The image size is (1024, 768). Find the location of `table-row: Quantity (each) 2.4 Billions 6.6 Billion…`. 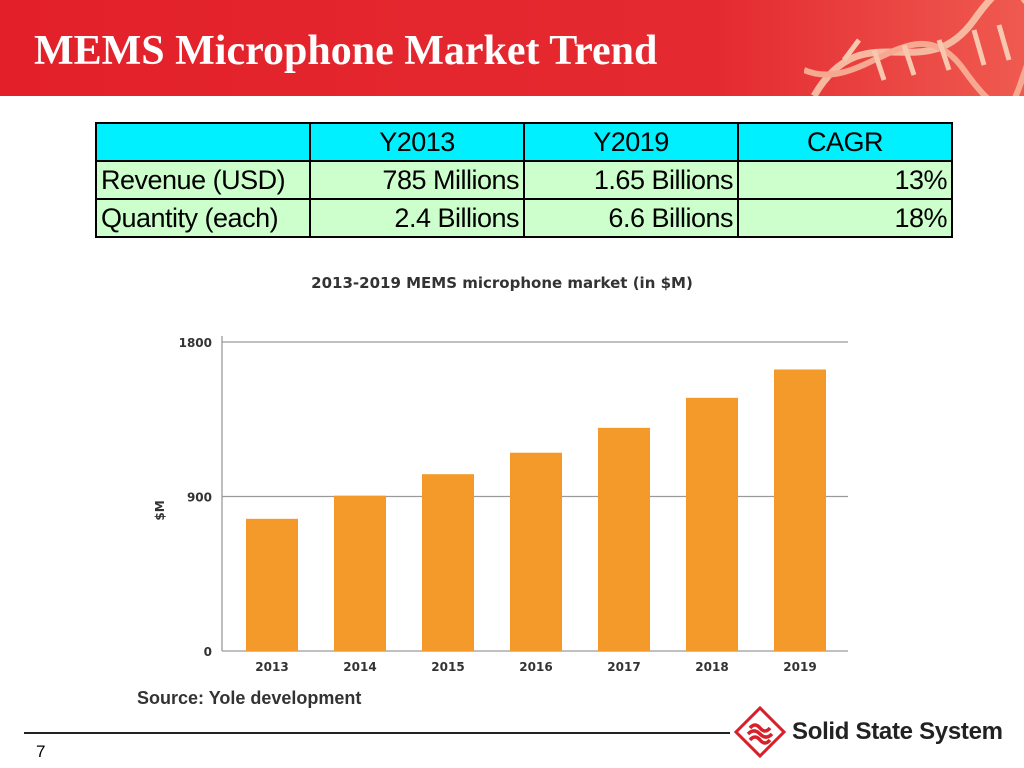

table-row: Quantity (each) 2.4 Billions 6.6 Billion… is located at coordinates (524, 218).